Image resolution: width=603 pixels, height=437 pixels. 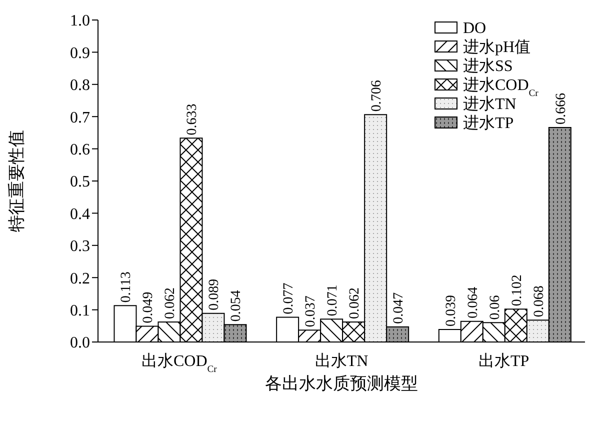 I want to click on x-tick-label: 出水COD$_{Cr}$, so click(x=179, y=363).